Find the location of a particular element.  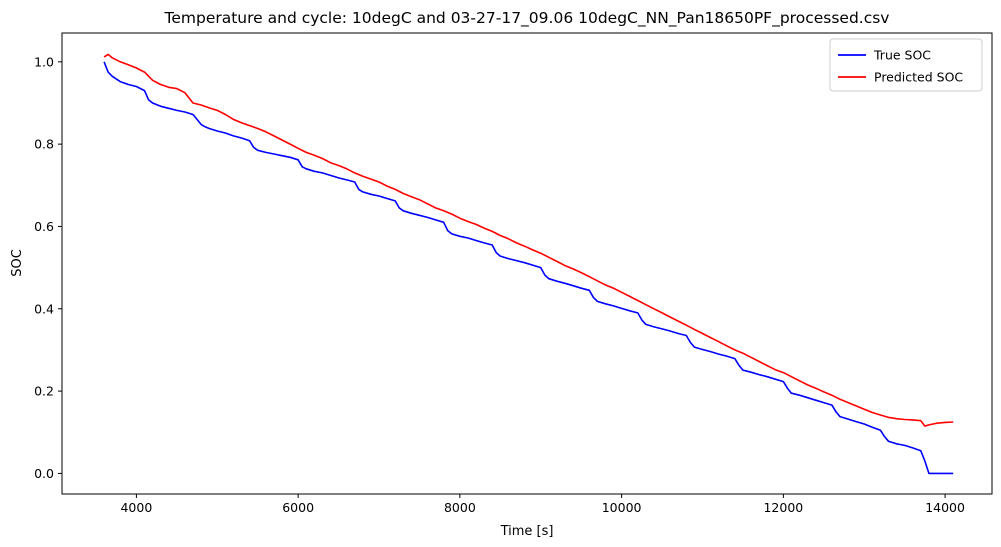

x-axis-label: Time [s] is located at coordinates (527, 531).